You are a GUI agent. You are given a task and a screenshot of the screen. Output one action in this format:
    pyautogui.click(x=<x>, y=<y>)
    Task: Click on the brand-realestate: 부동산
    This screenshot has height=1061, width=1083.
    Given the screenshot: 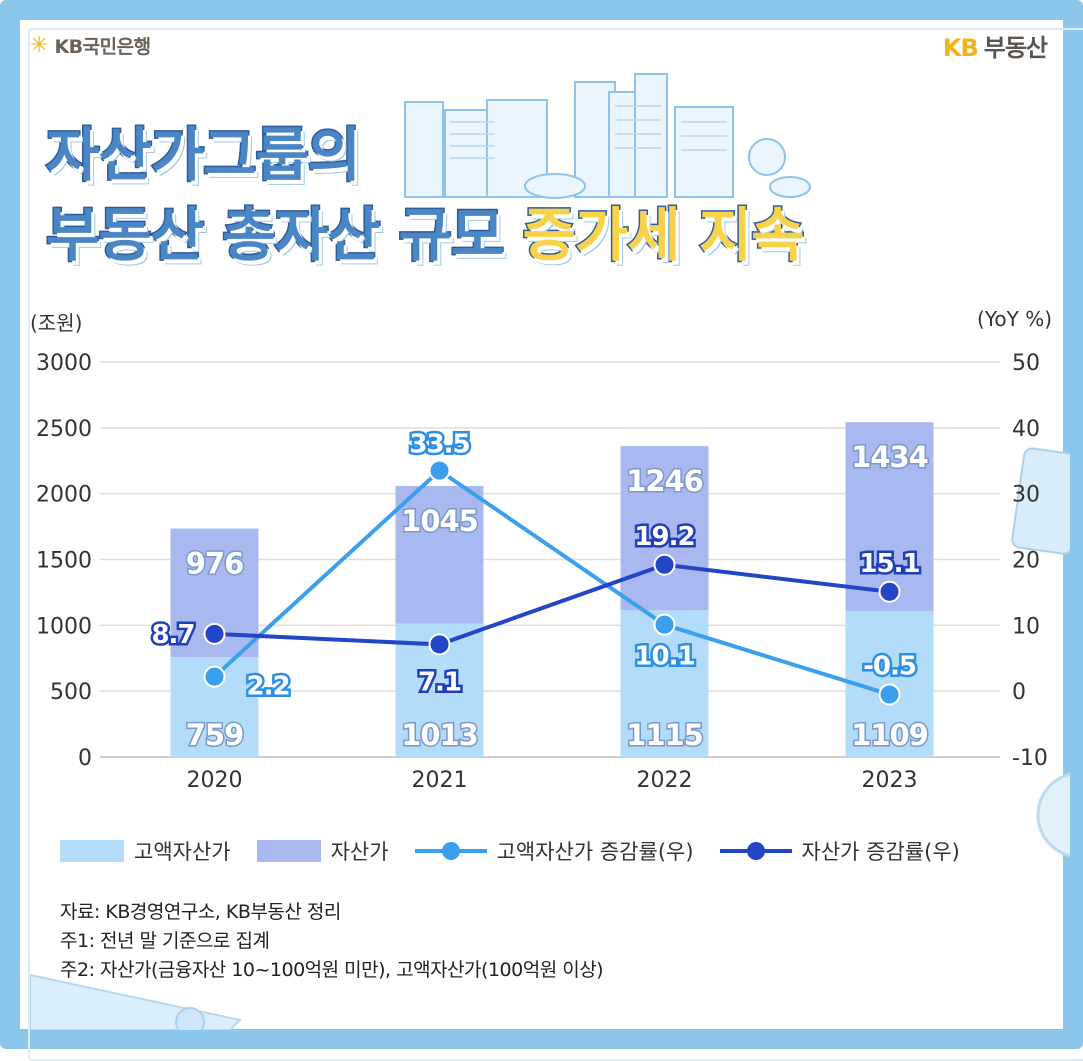 What is the action you would take?
    pyautogui.click(x=1015, y=48)
    